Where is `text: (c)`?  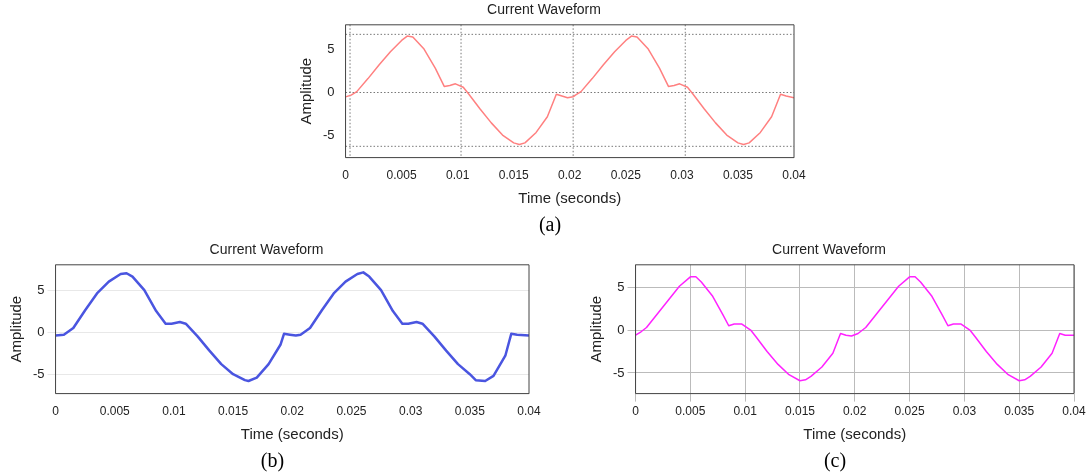 text: (c) is located at coordinates (835, 460).